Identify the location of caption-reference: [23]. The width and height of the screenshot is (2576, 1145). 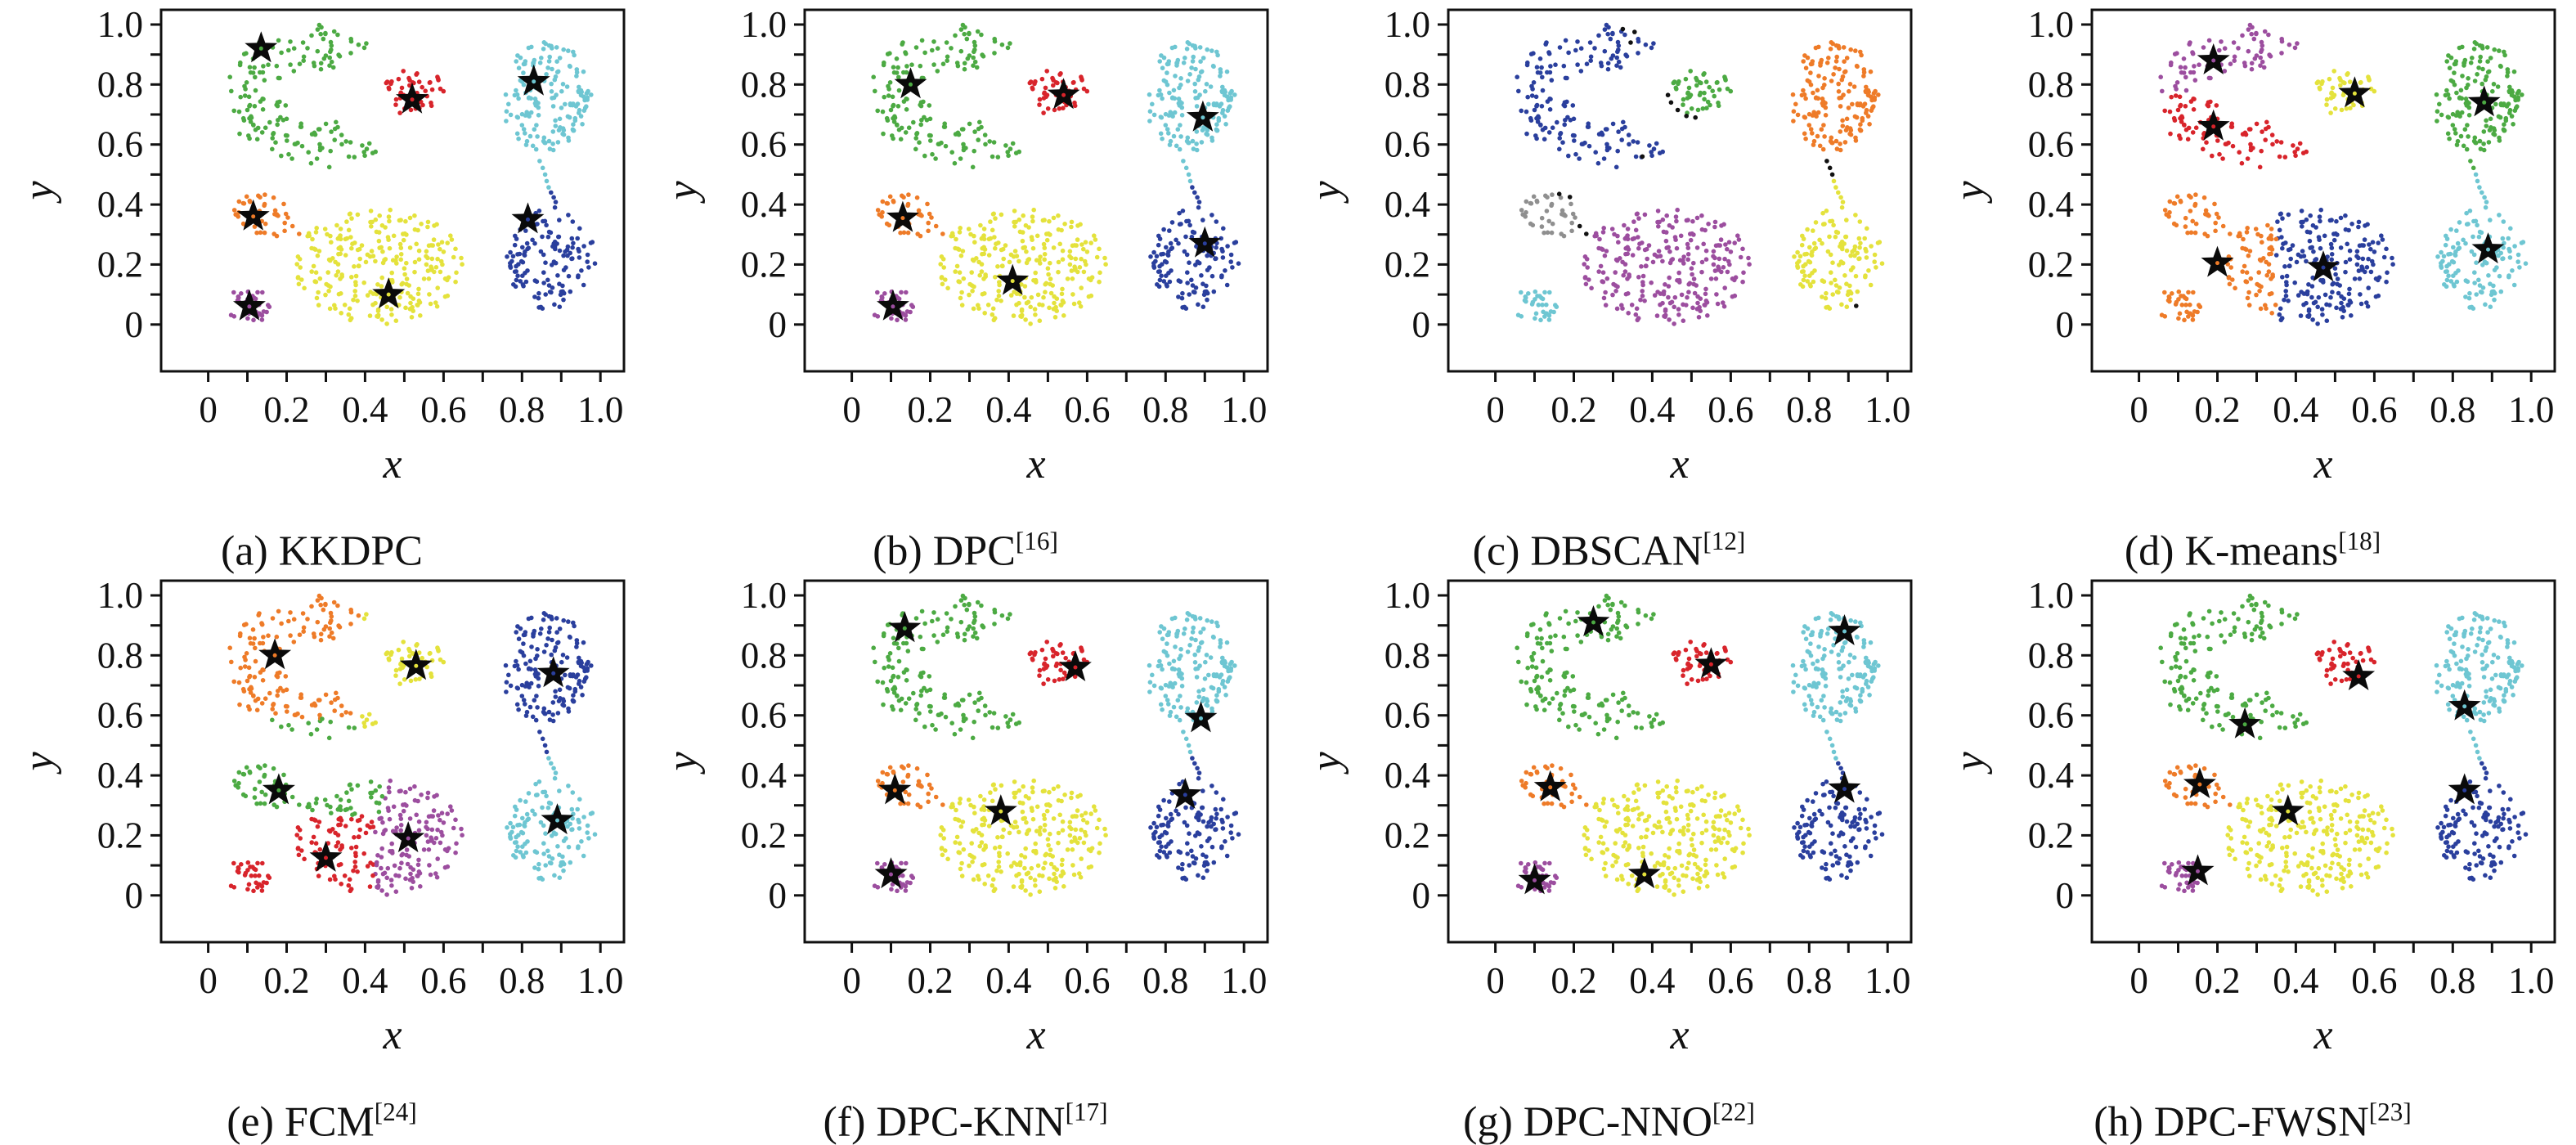
(2390, 1112).